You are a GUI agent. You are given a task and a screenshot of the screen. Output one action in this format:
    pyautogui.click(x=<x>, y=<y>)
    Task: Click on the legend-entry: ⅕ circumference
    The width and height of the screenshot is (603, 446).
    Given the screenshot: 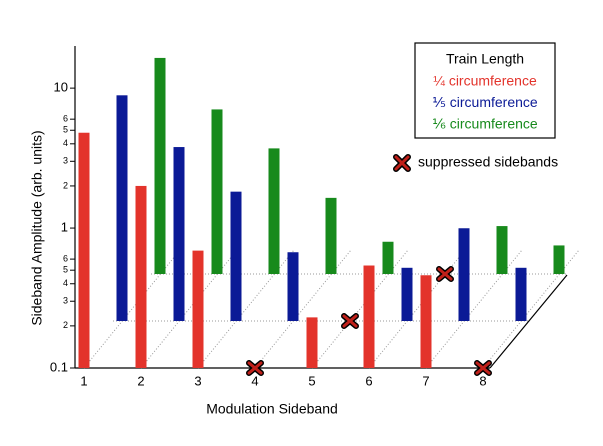 What is the action you would take?
    pyautogui.click(x=485, y=102)
    